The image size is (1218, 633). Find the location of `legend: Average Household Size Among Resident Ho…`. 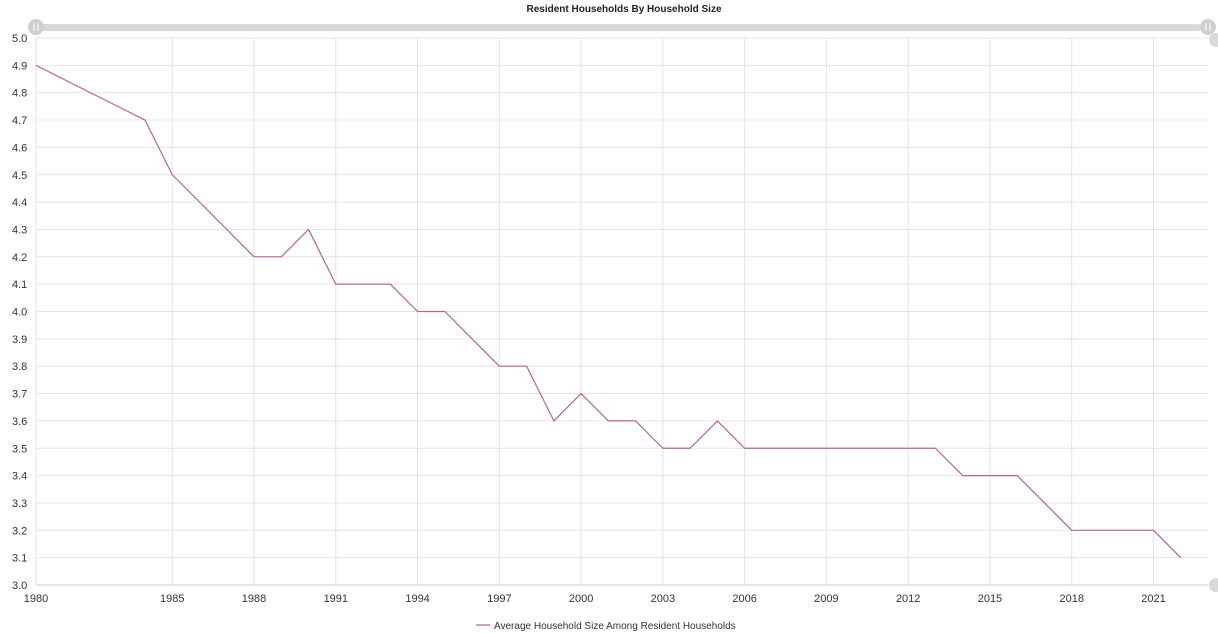

legend: Average Household Size Among Resident Ho… is located at coordinates (606, 626).